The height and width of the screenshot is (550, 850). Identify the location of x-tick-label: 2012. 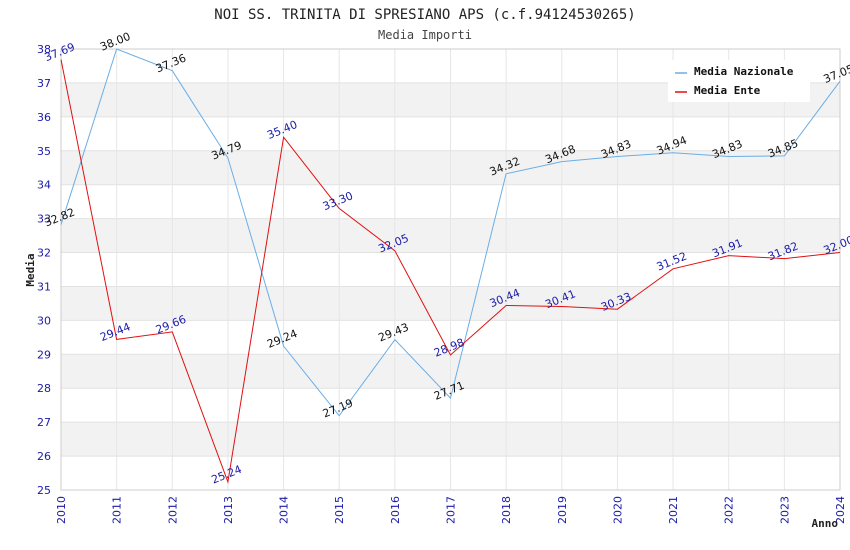
(172, 510).